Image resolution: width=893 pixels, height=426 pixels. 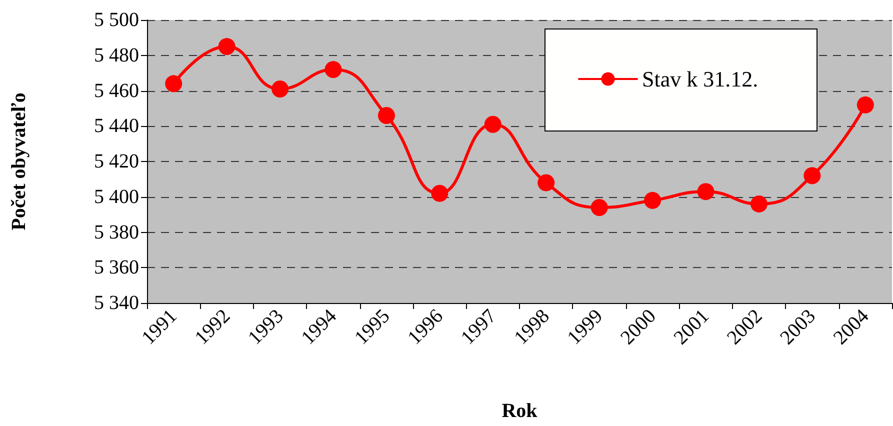 What do you see at coordinates (116, 232) in the screenshot?
I see `y-tick-label: 5 380` at bounding box center [116, 232].